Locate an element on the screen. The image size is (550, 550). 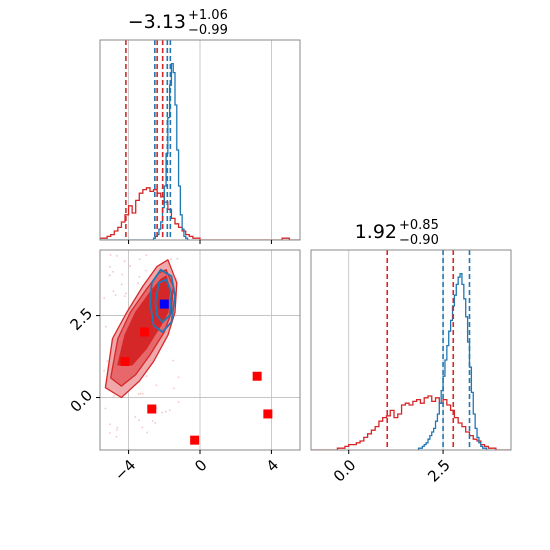
histogram-y-frame is located at coordinates (411, 350).